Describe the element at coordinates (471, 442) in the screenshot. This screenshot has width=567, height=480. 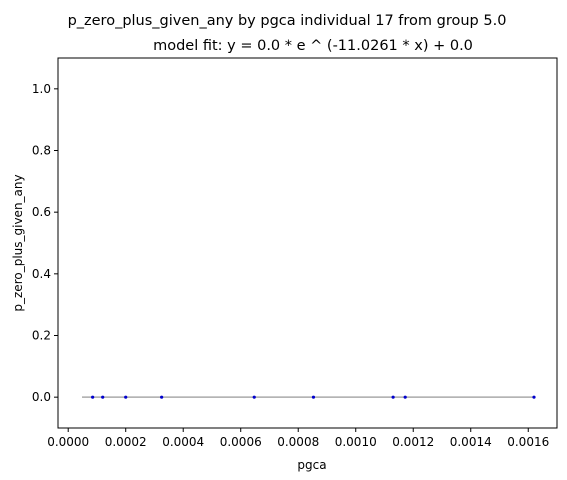
I see `x-tick-label: 0.0014` at that location.